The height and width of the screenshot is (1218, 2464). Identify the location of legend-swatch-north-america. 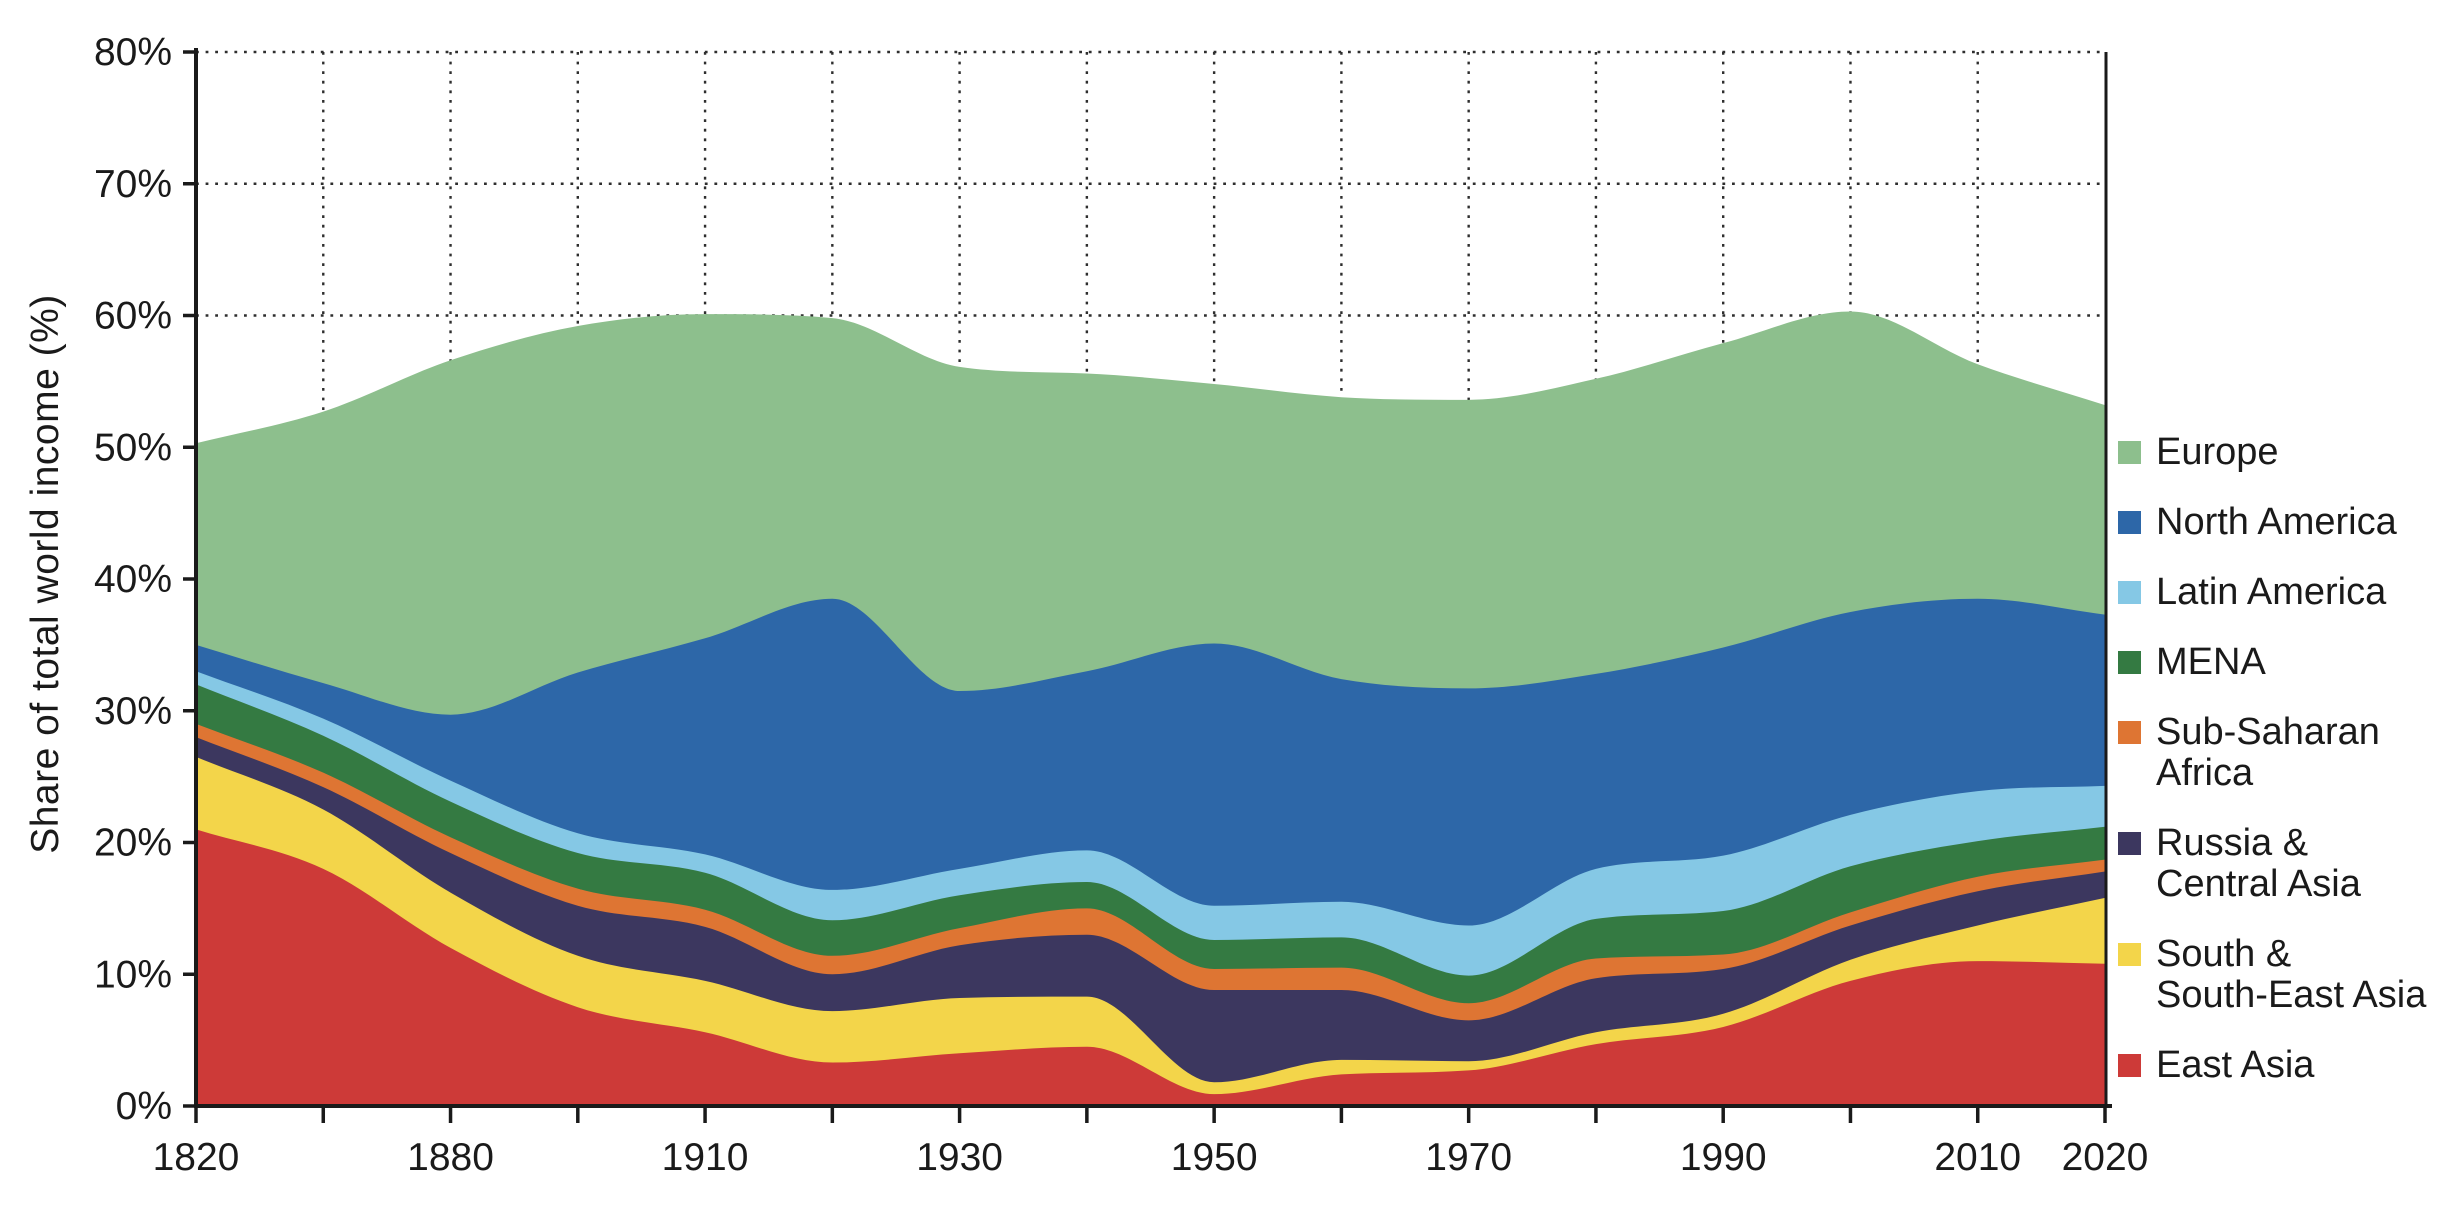
(2129, 522).